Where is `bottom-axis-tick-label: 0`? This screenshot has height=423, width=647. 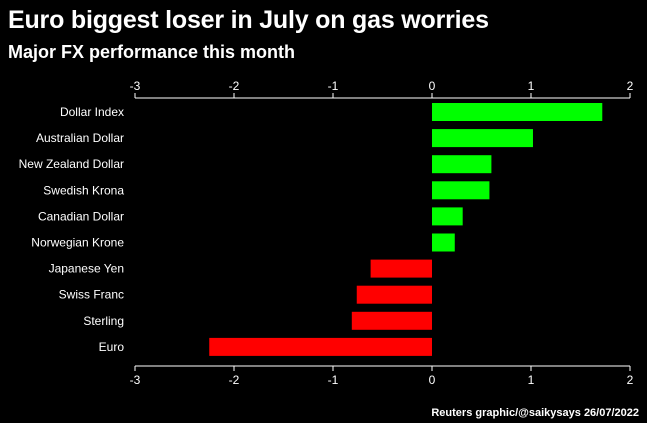
bottom-axis-tick-label: 0 is located at coordinates (432, 380).